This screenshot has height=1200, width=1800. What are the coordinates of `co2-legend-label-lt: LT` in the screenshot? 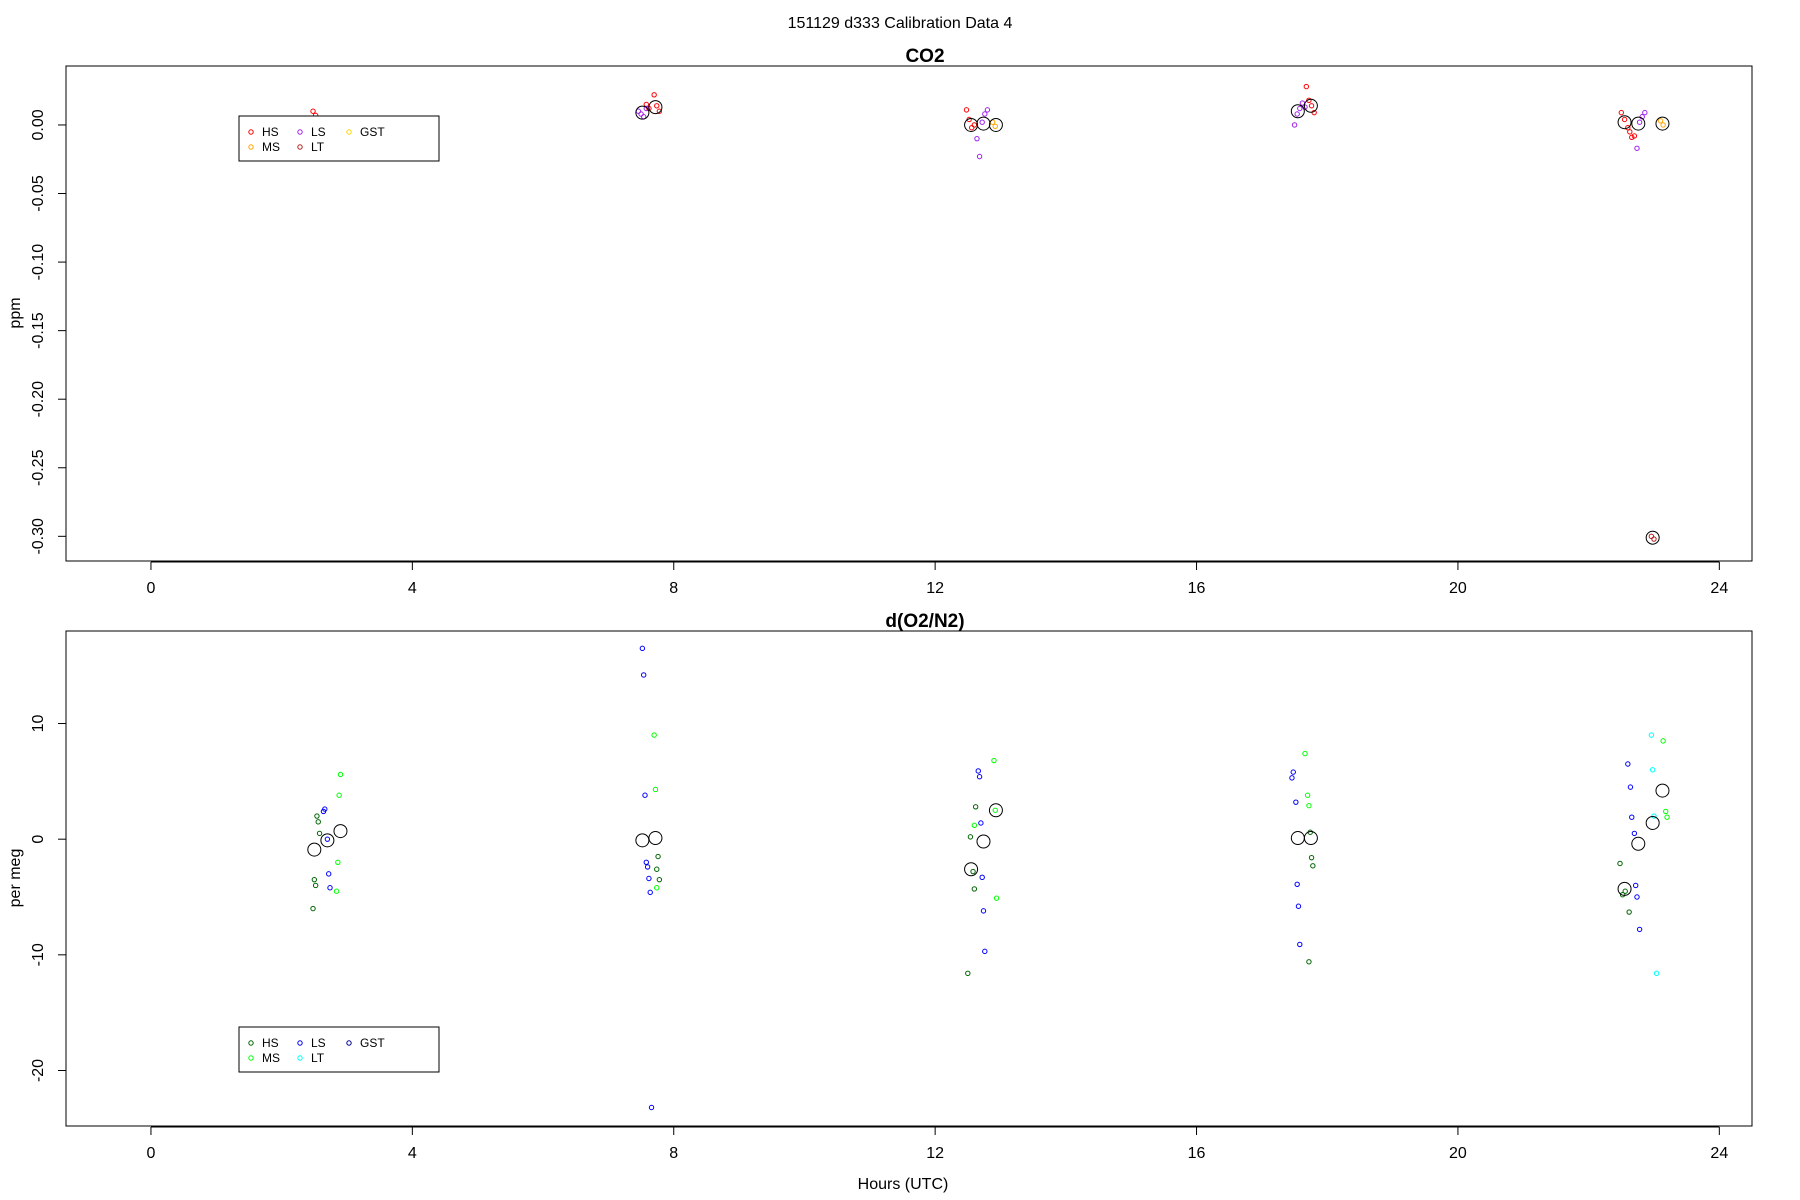 It's located at (318, 147).